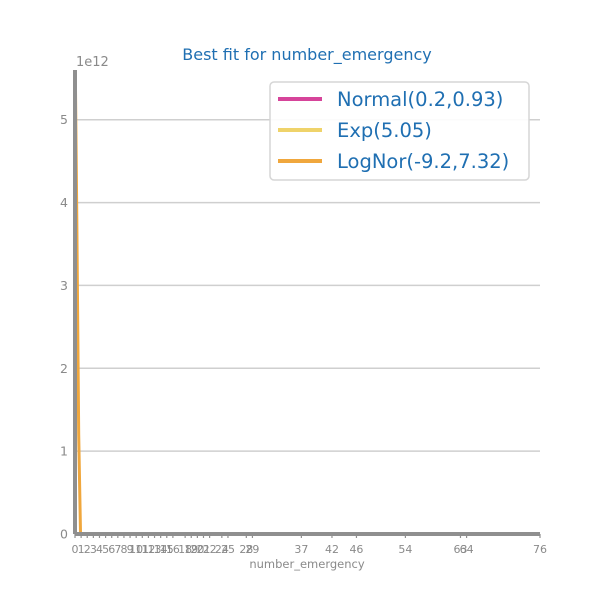 The height and width of the screenshot is (600, 600). Describe the element at coordinates (99, 549) in the screenshot. I see `x-tick-label: 4` at that location.